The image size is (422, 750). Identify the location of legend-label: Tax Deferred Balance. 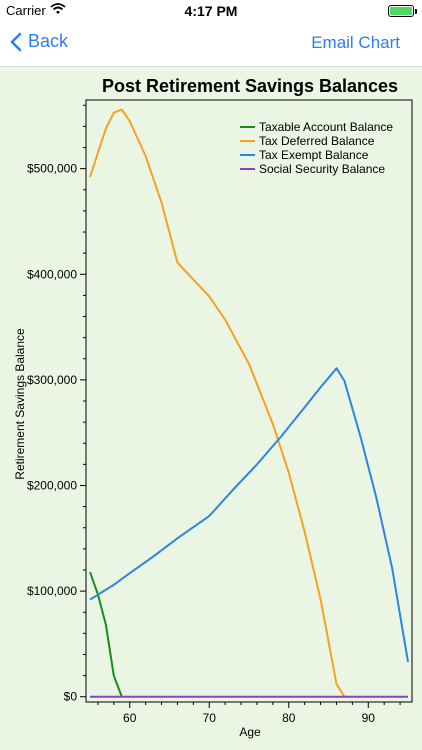
(317, 141).